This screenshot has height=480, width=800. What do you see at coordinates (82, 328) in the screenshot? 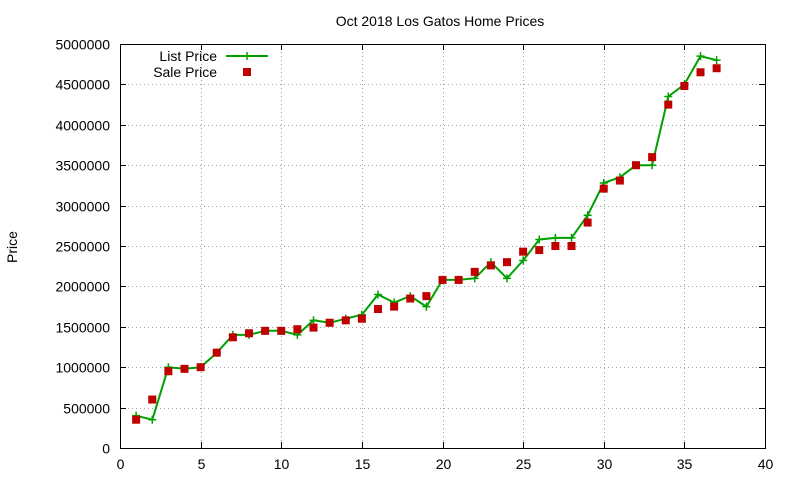
I see `y-tick-label: 1500000` at bounding box center [82, 328].